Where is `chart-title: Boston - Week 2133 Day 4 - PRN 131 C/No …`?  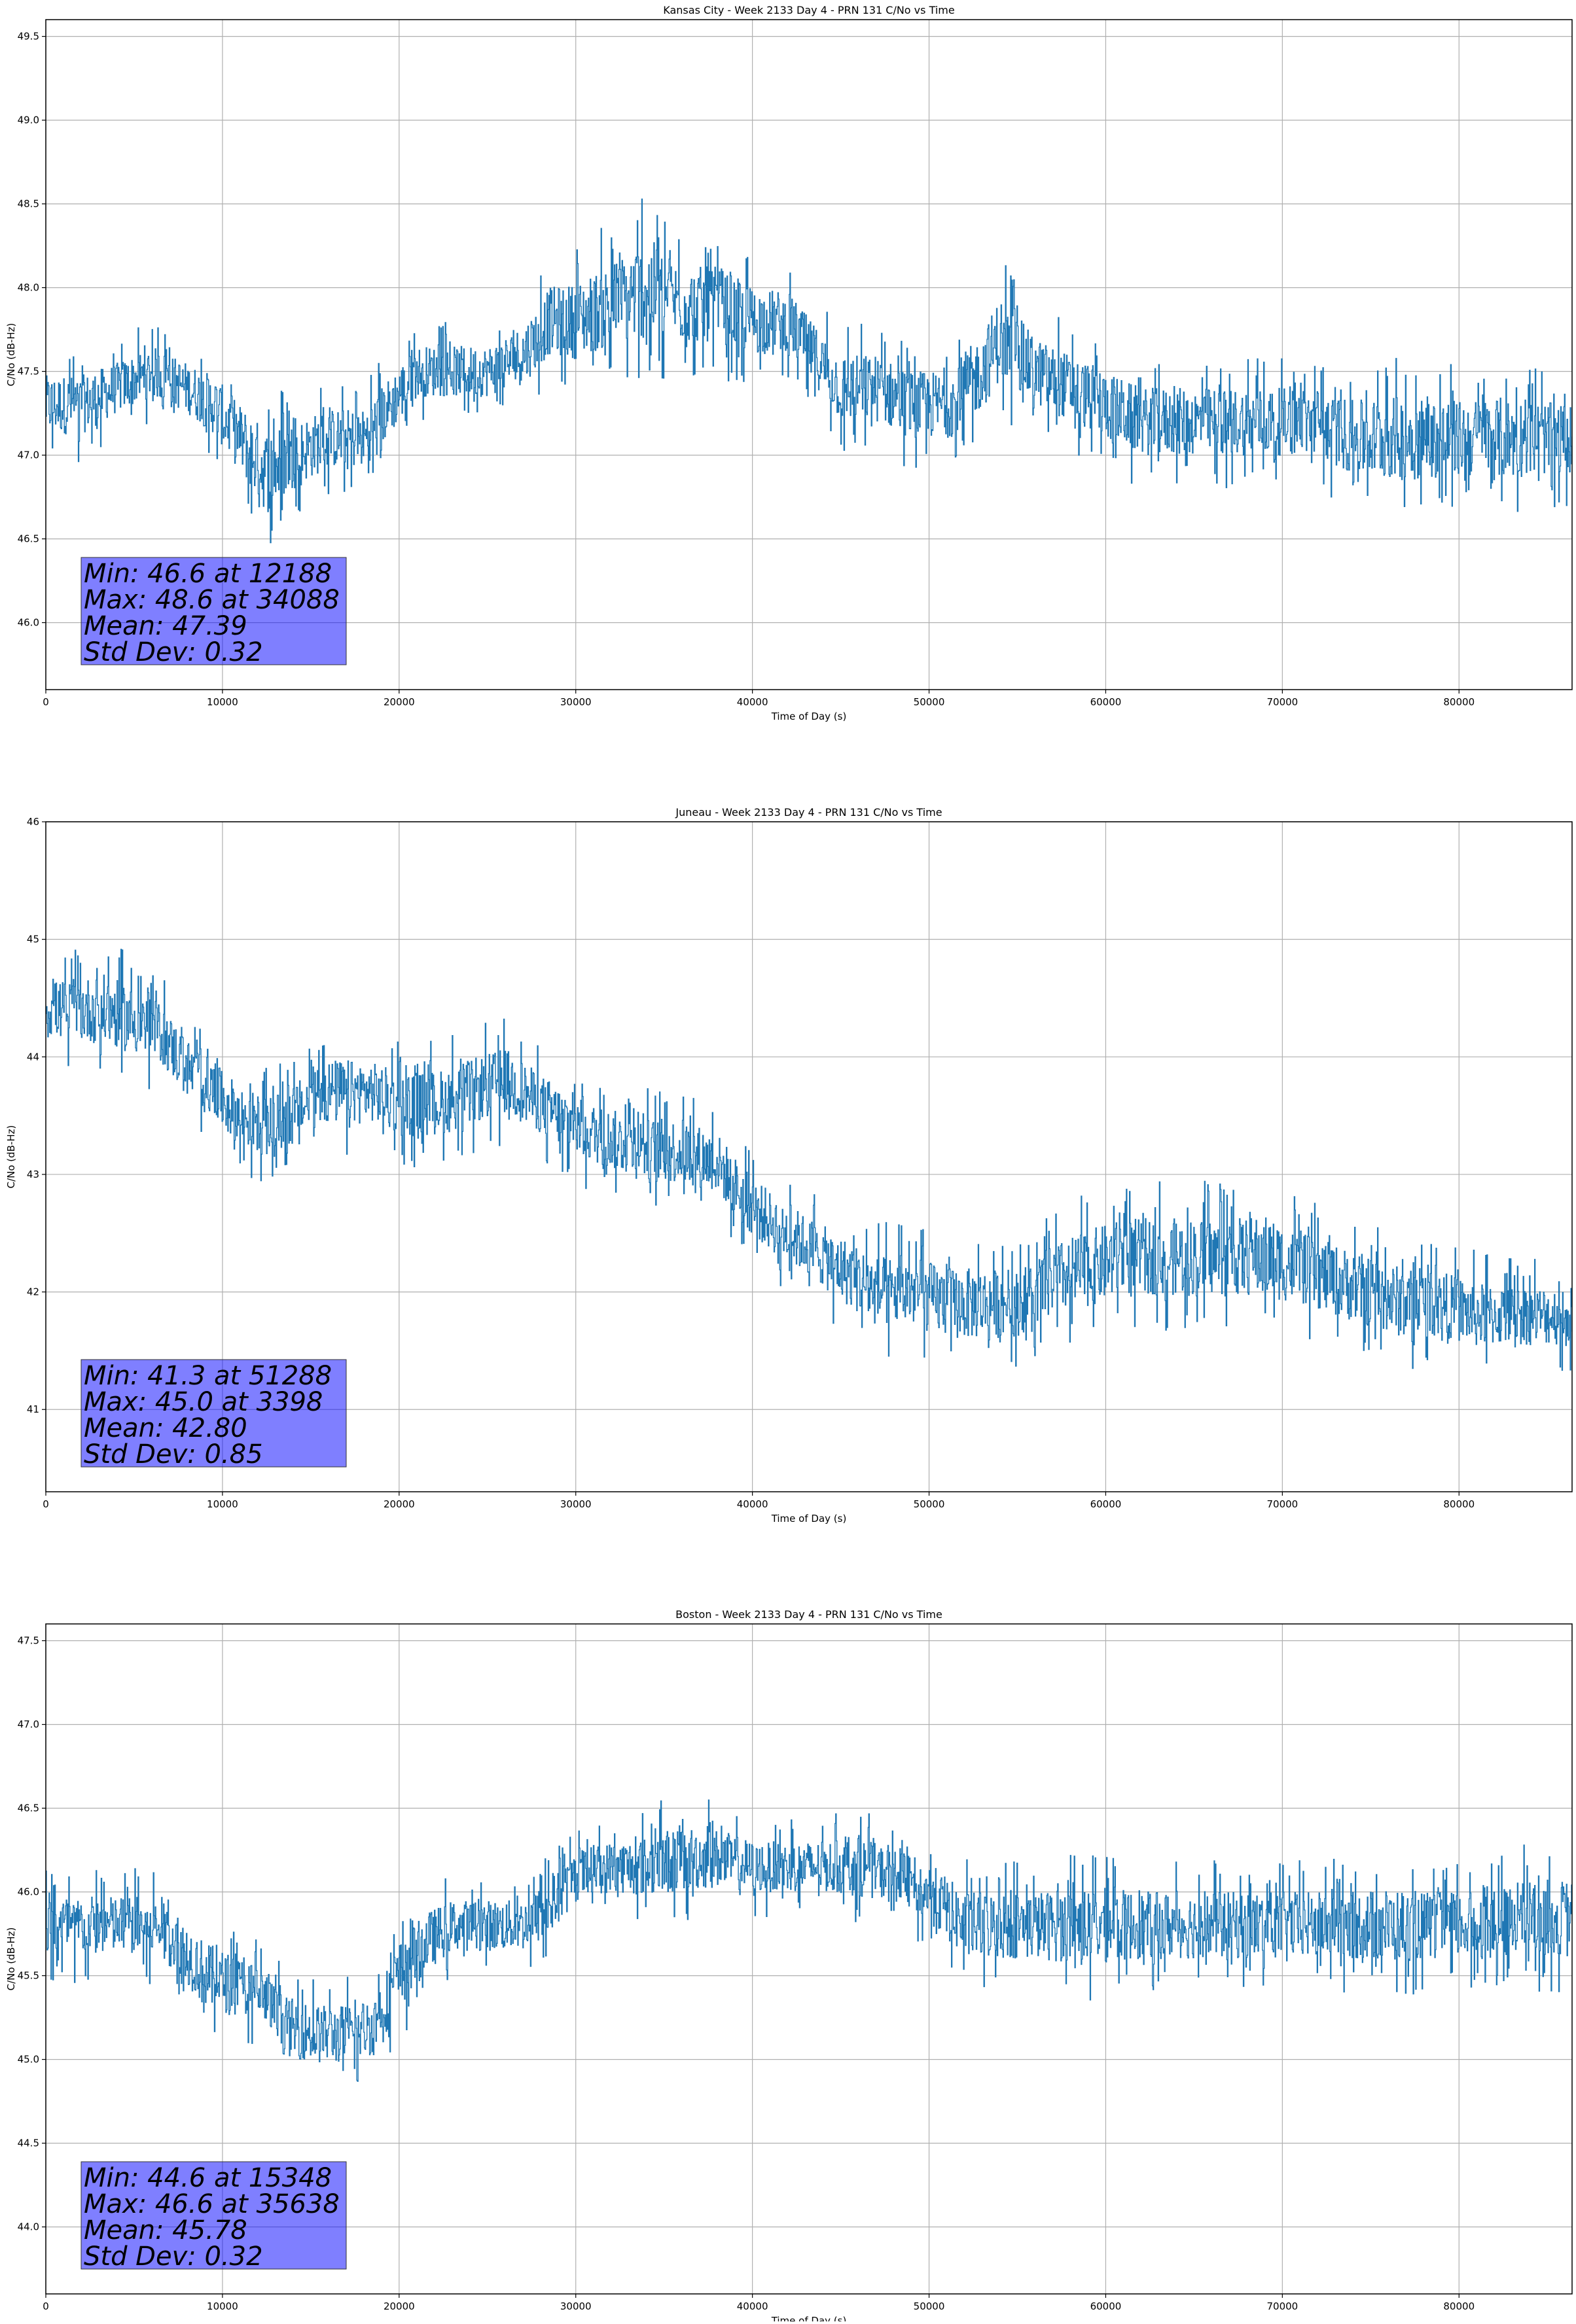 chart-title: Boston - Week 2133 Day 4 - PRN 131 C/No … is located at coordinates (808, 1614).